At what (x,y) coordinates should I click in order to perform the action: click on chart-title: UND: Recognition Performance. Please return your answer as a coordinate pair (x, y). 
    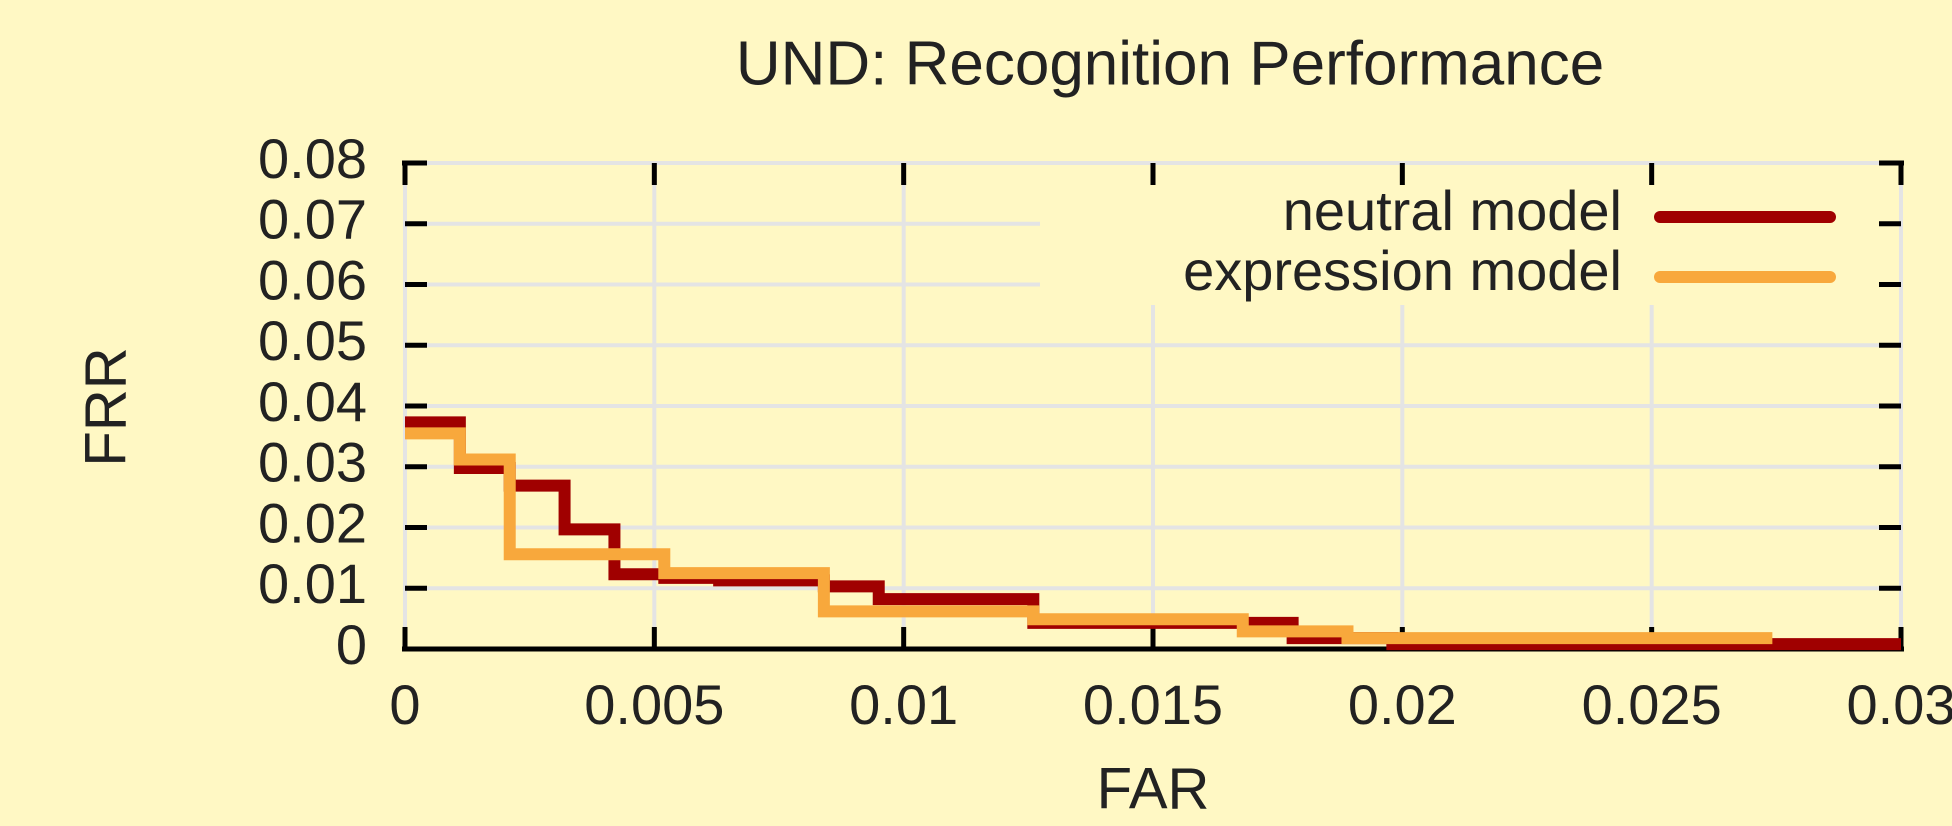
    Looking at the image, I should click on (1170, 63).